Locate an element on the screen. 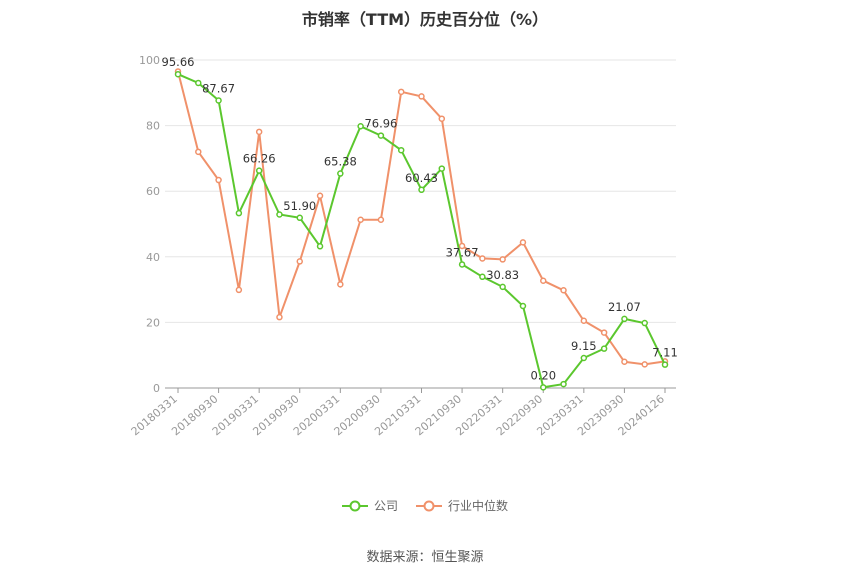 This screenshot has width=850, height=575. data-label: 0.20 is located at coordinates (543, 375).